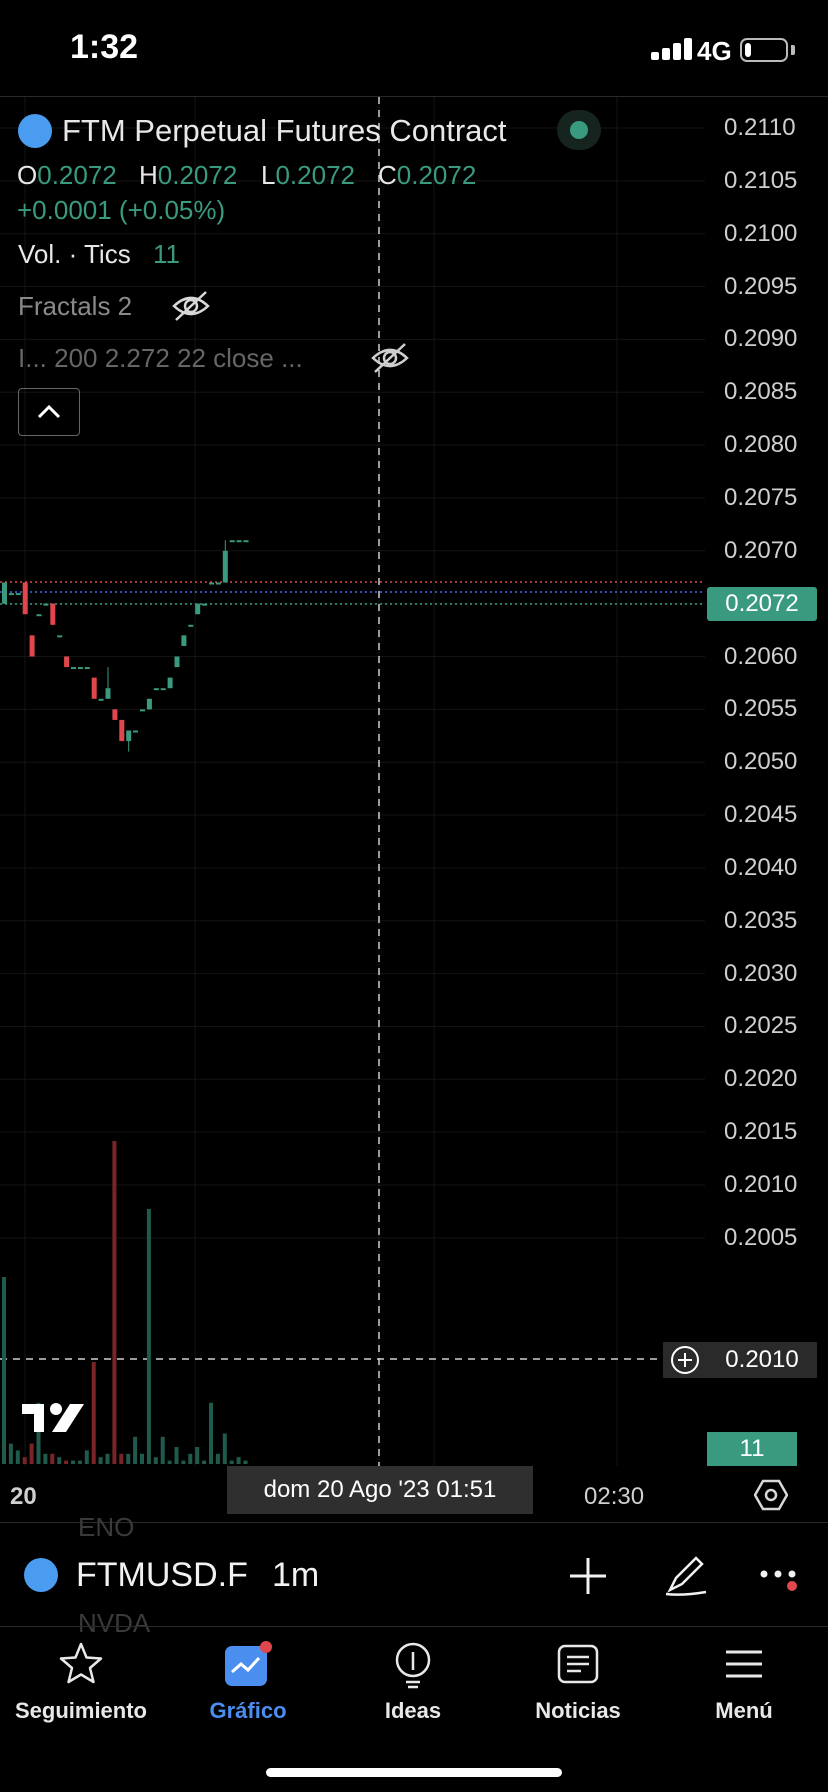  Describe the element at coordinates (162, 1575) in the screenshot. I see `symbol-selector: FTMUSD.F` at that location.